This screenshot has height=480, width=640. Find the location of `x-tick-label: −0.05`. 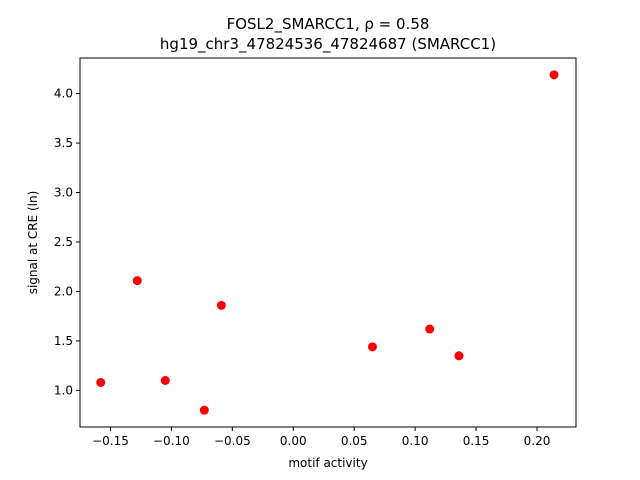

x-tick-label: −0.05 is located at coordinates (232, 441).